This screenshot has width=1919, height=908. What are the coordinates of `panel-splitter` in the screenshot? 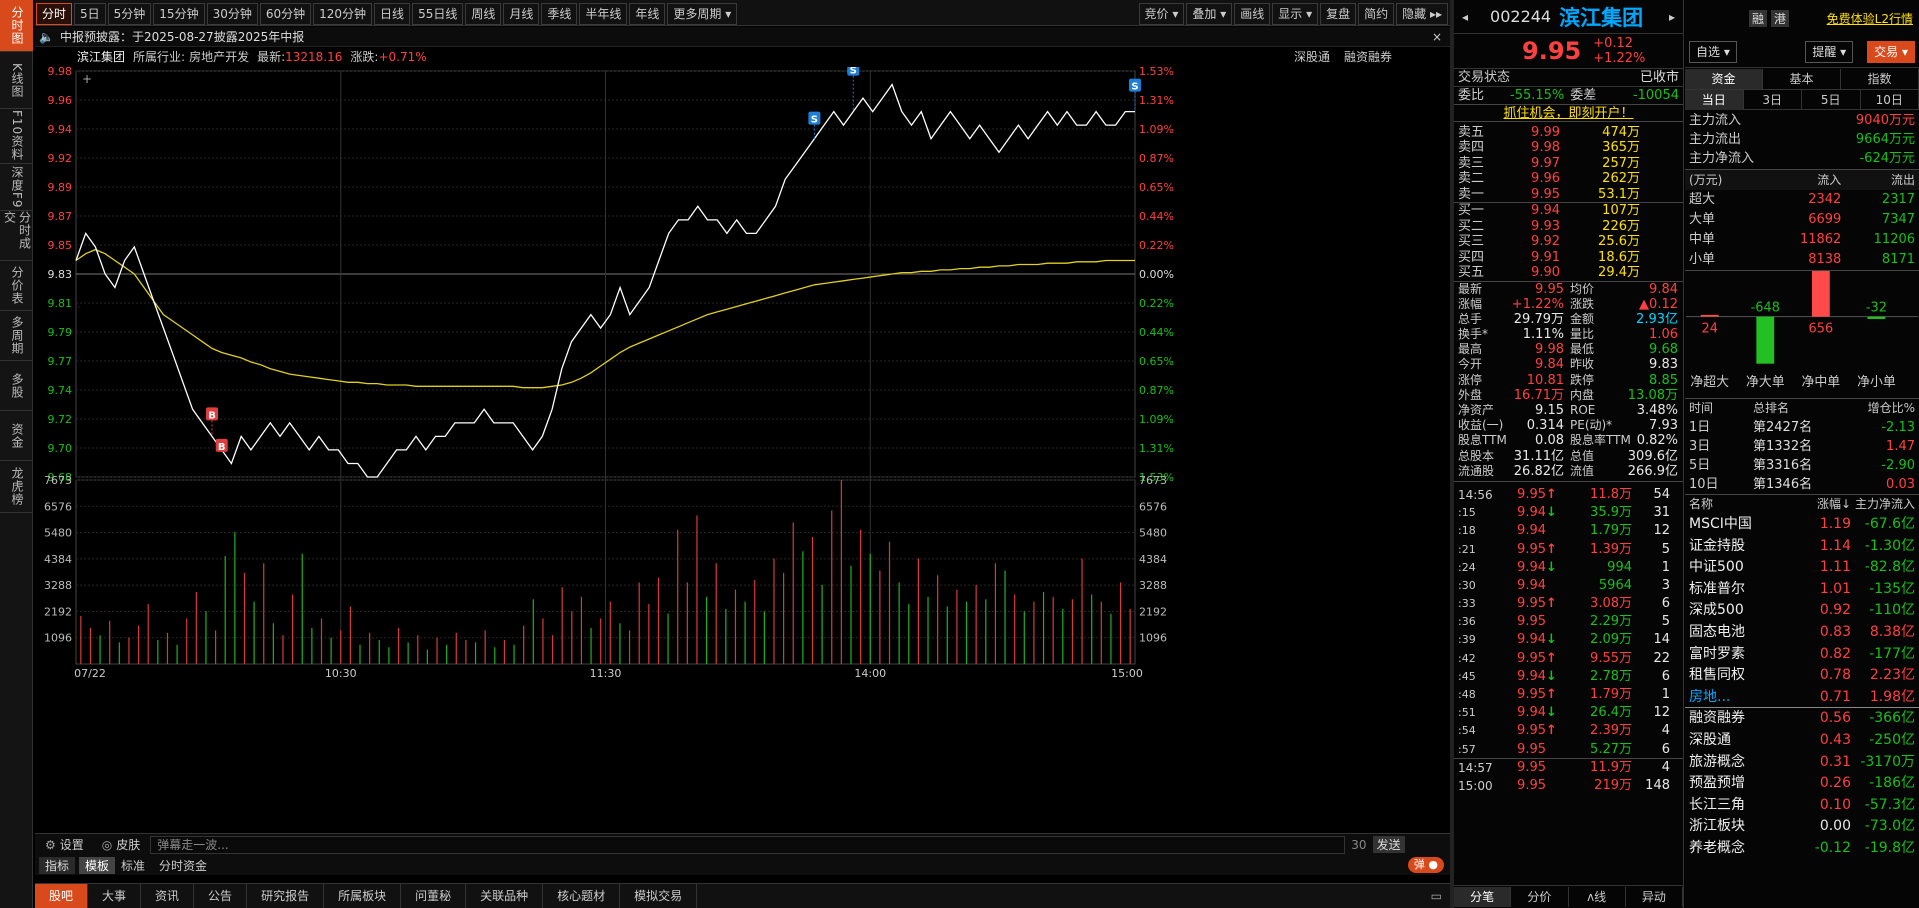 It's located at (1452, 454).